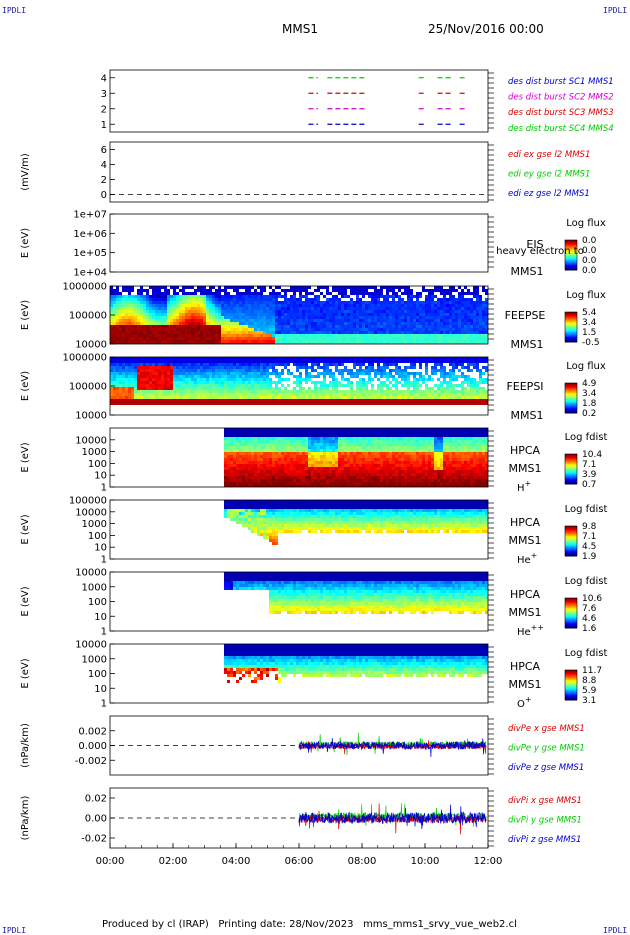 The image size is (630, 935). I want to click on colorbar-title: Log flux, so click(586, 295).